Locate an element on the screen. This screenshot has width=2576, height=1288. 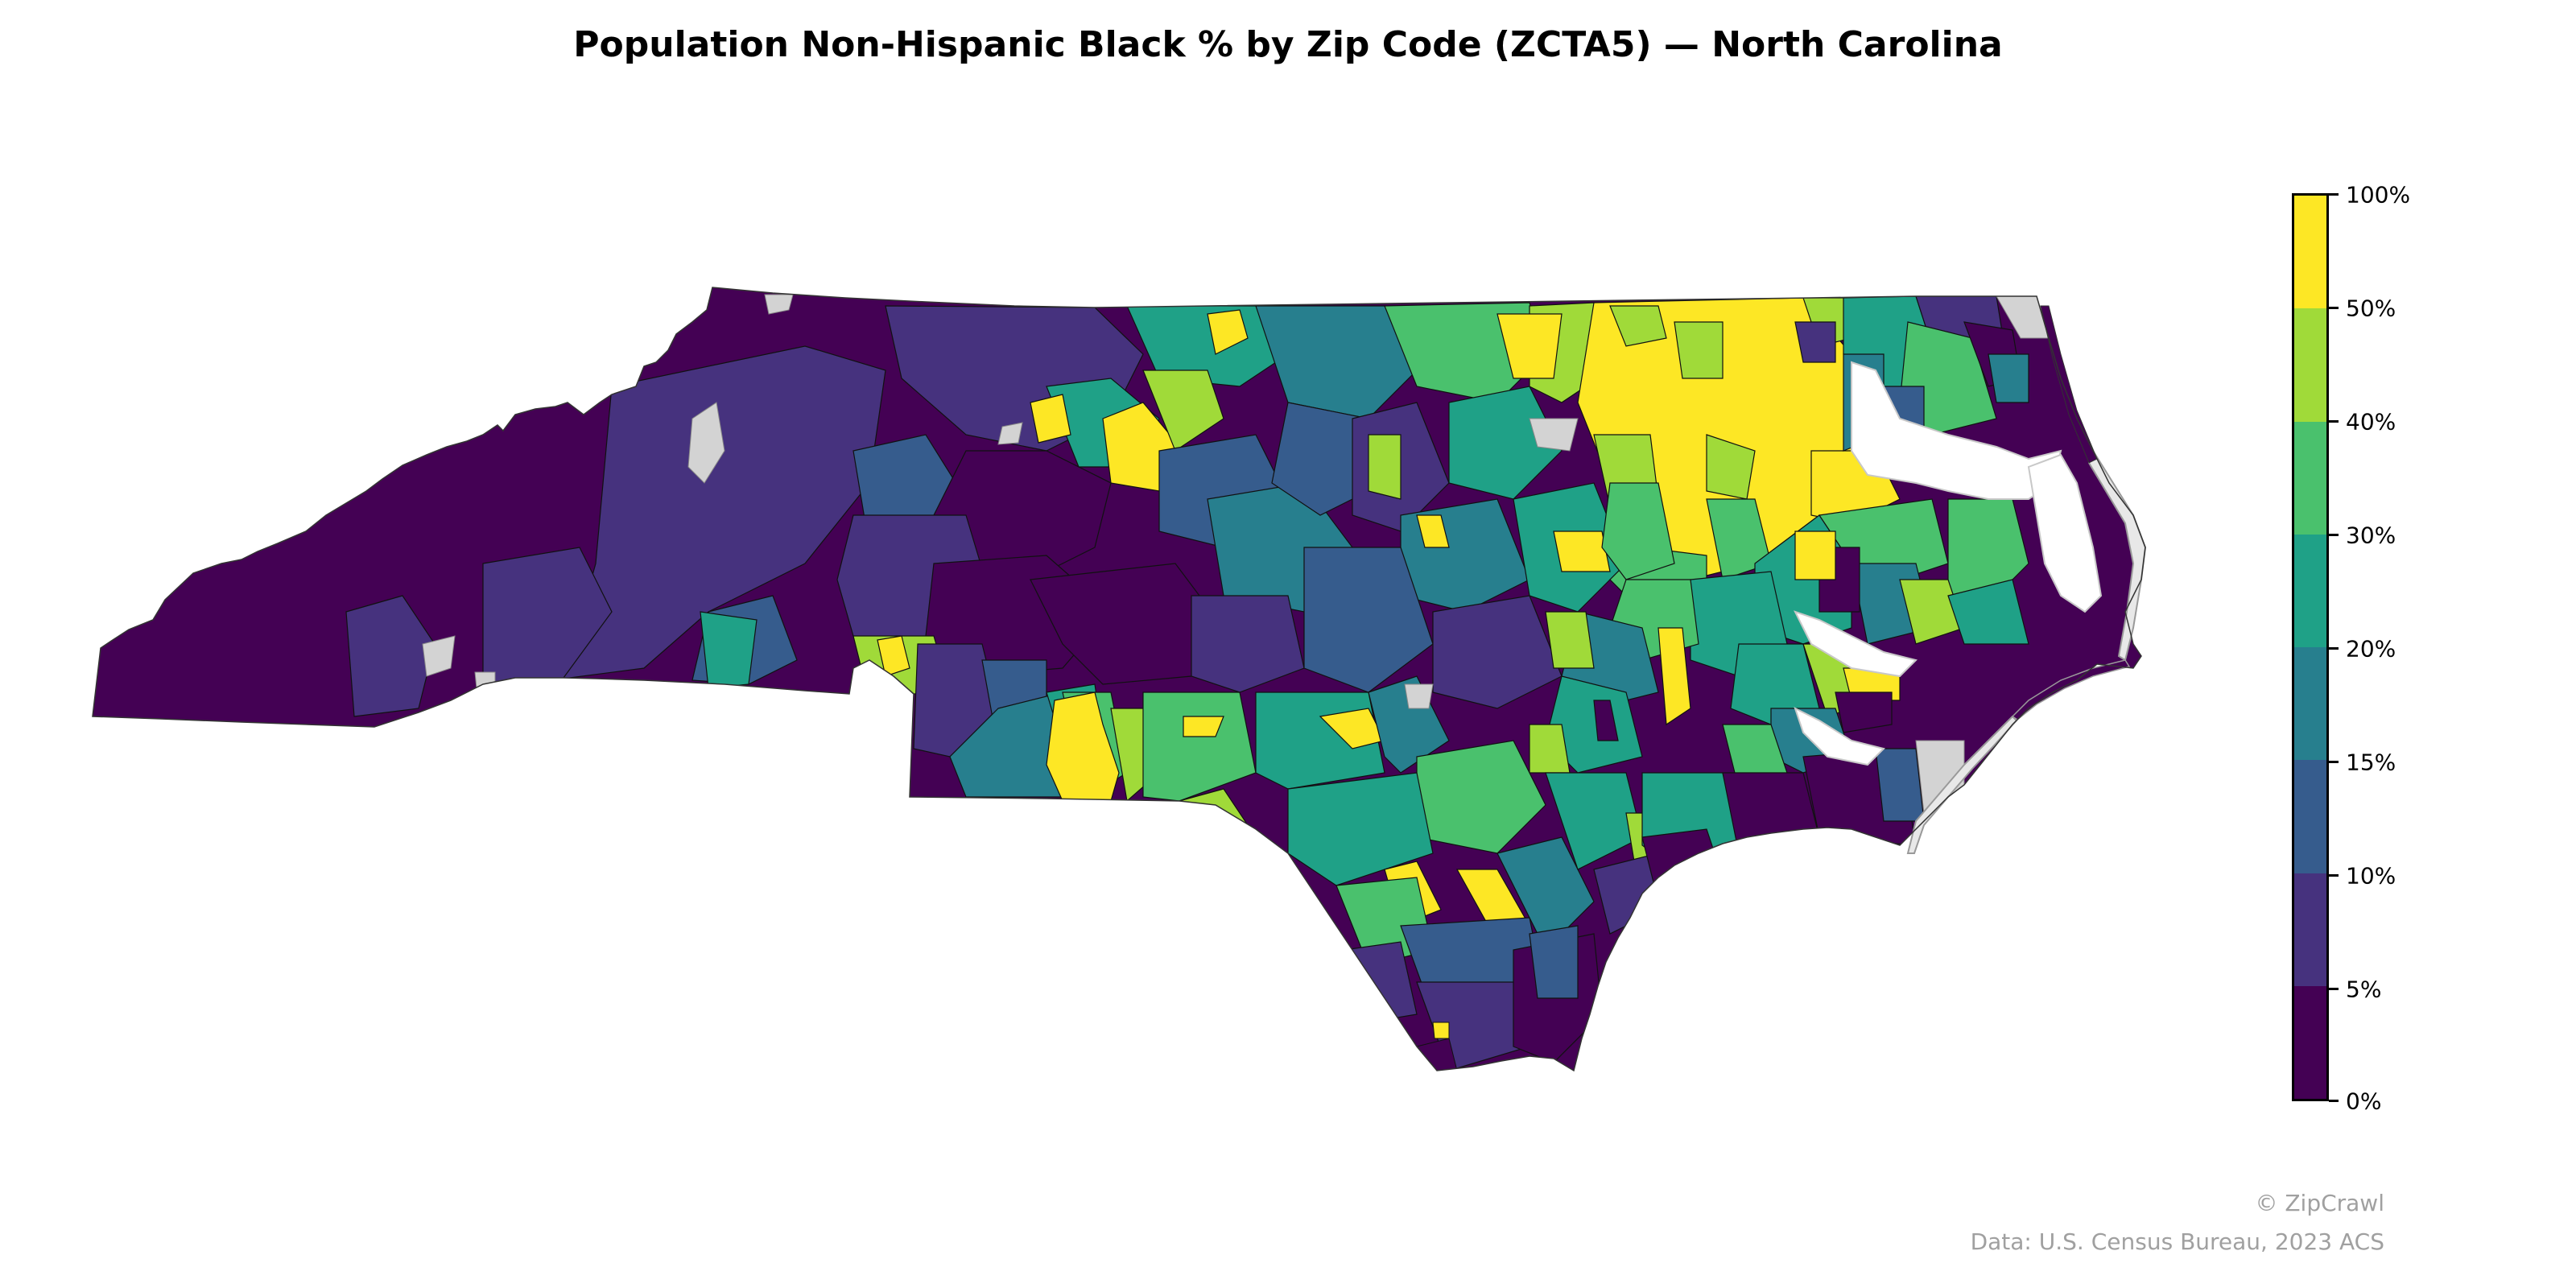
colorbar-label-100: 100% is located at coordinates (2378, 194).